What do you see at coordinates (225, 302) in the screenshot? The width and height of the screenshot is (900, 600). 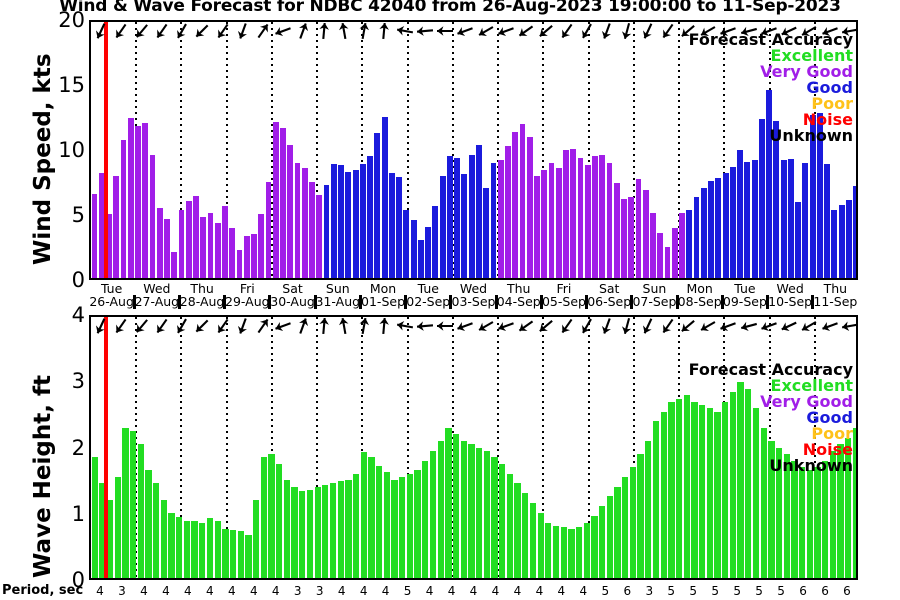 I see `date-axis-separator` at bounding box center [225, 302].